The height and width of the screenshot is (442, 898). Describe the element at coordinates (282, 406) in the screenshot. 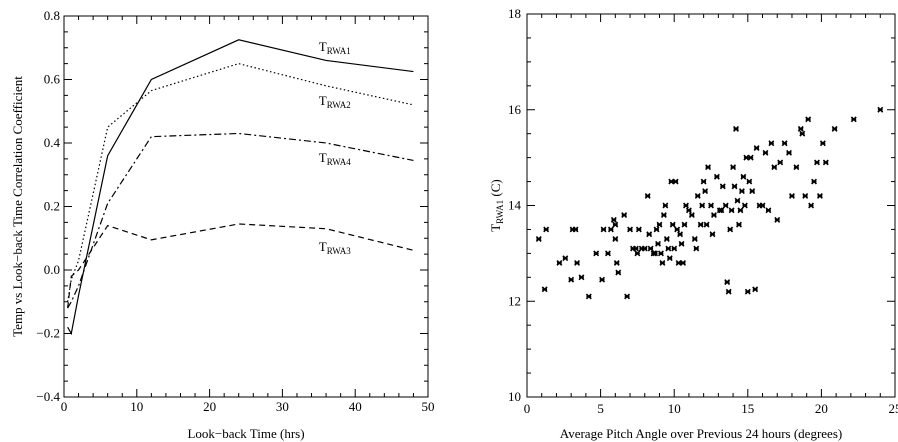

I see `x-tick-label: 30` at that location.